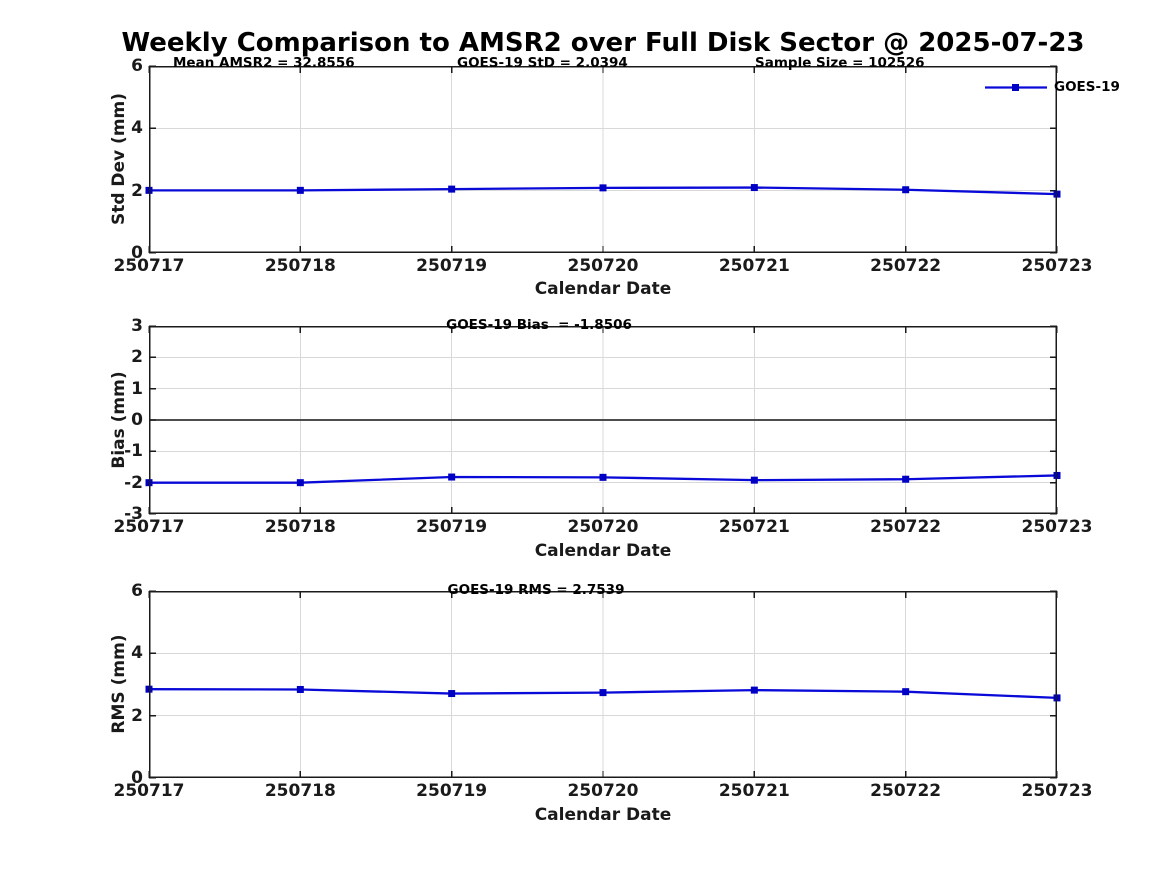 The image size is (1167, 875). I want to click on mean-amsr2-annotation: Mean AMSR2 = 32.8556, so click(264, 63).